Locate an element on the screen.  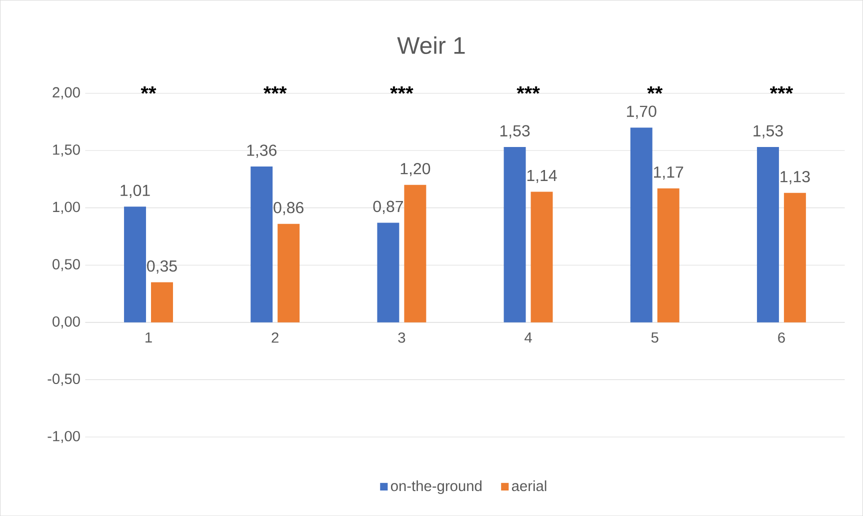
data-label: 1,20 is located at coordinates (415, 169).